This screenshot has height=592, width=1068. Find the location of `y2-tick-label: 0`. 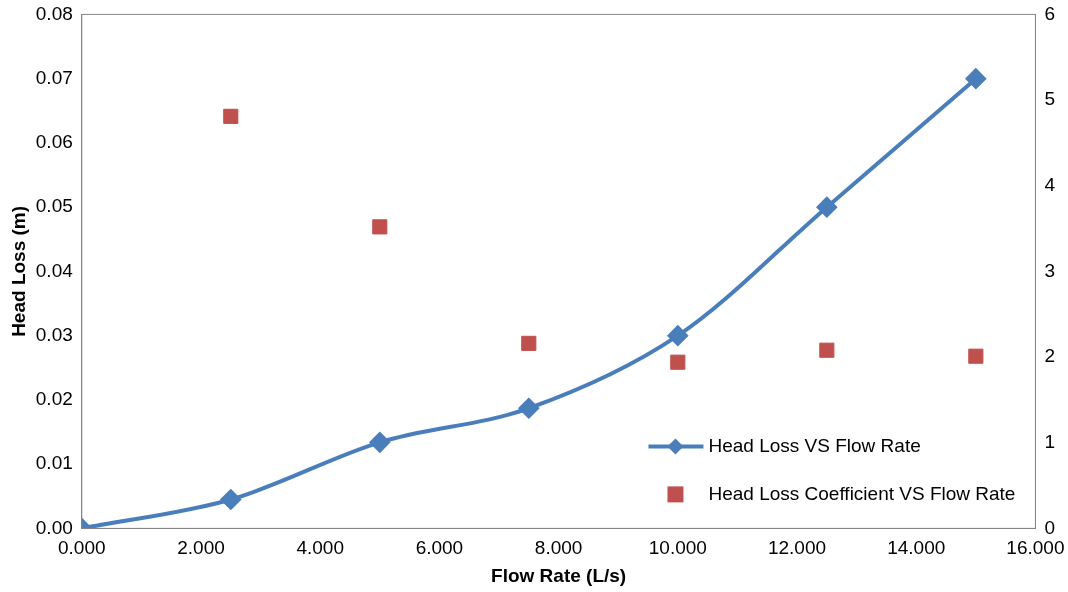

y2-tick-label: 0 is located at coordinates (1050, 527).